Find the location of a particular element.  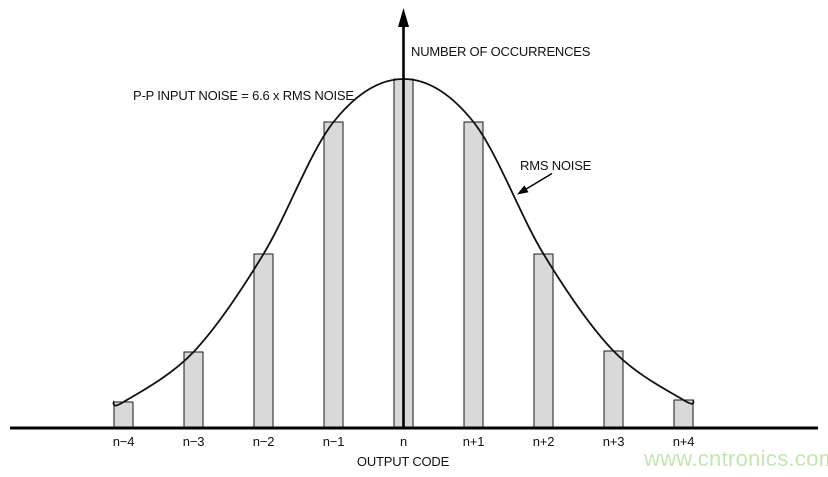

histogram-bar-n+2 is located at coordinates (543, 341).